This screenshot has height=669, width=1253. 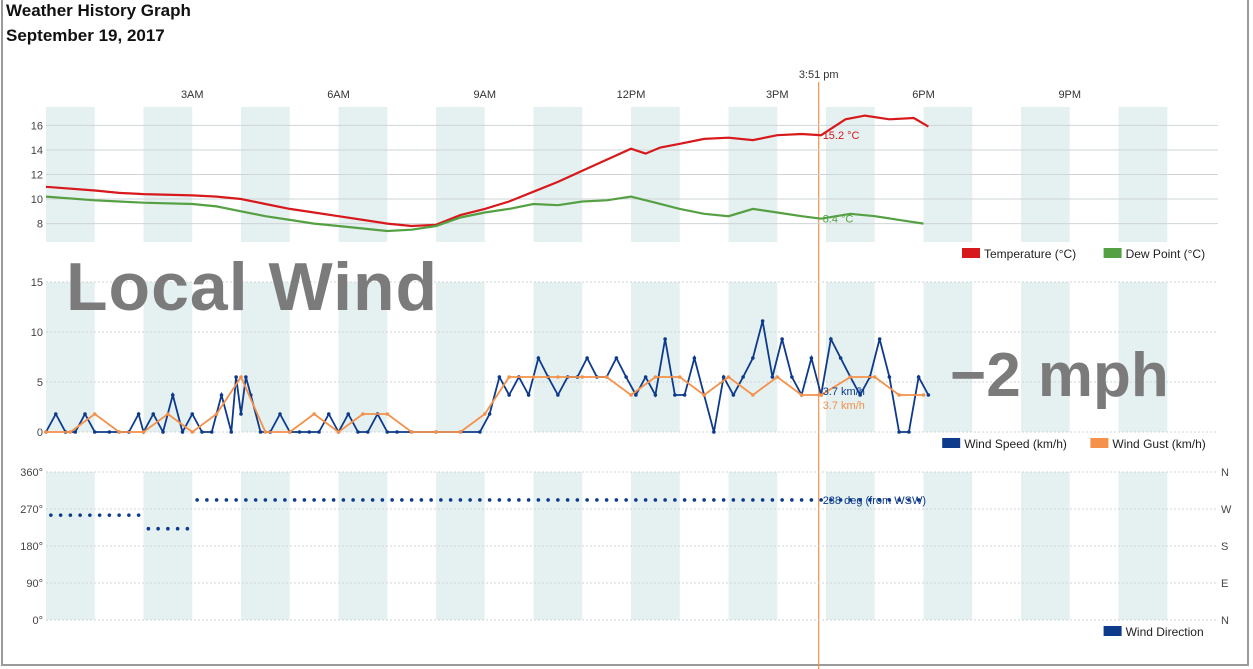 I want to click on y-tick-0-3: 10, so click(x=37, y=200).